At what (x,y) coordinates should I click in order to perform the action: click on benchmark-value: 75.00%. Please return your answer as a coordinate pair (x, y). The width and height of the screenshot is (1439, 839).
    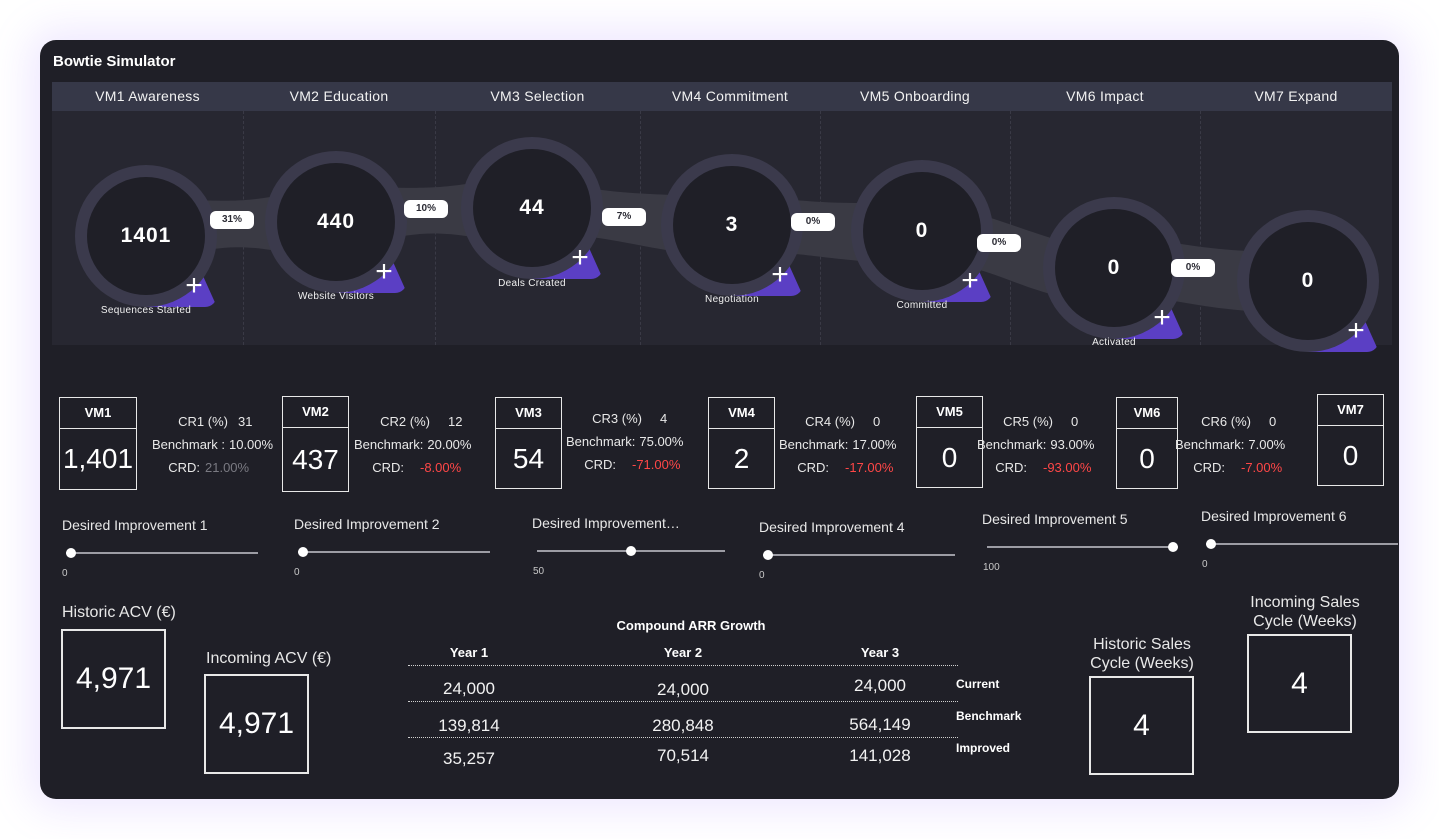
    Looking at the image, I should click on (661, 441).